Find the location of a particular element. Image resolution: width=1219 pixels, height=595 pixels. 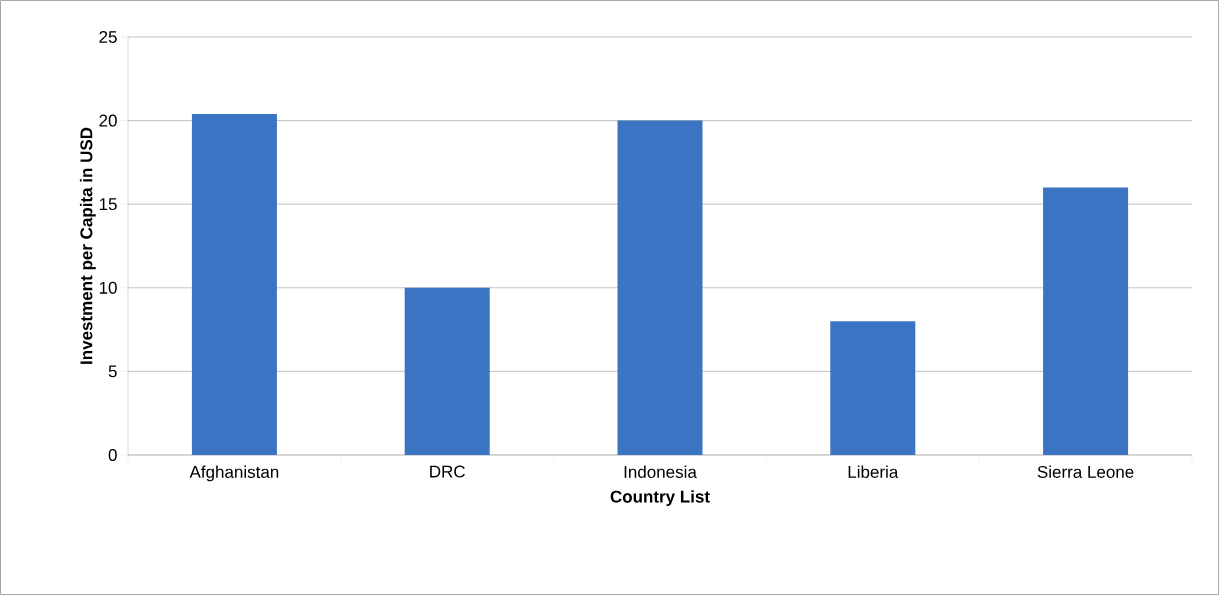

y-tick-label: 15 is located at coordinates (108, 204).